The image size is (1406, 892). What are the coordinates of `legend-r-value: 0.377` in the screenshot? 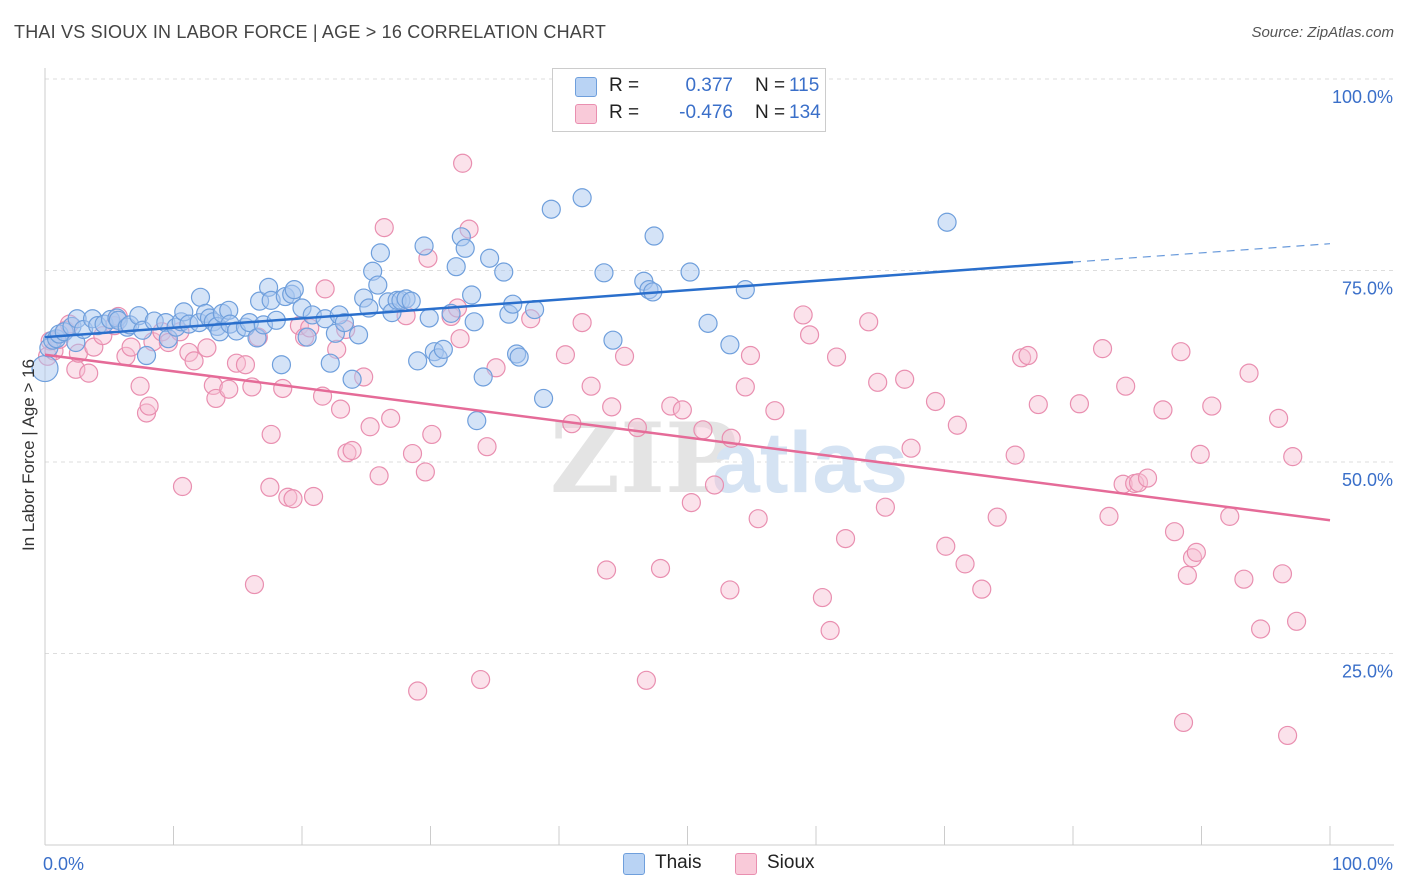 It's located at (709, 85).